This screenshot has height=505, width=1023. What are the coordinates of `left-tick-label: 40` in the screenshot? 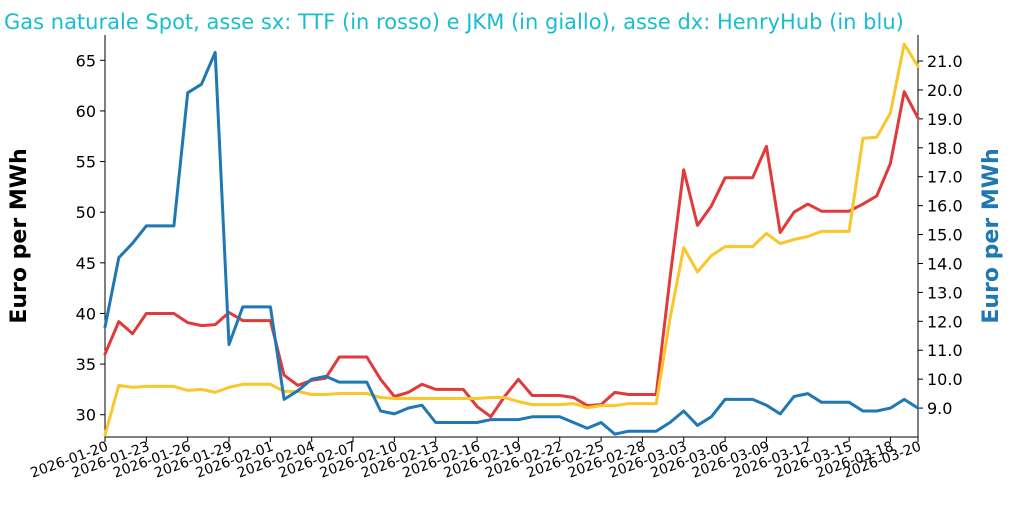 It's located at (86, 313).